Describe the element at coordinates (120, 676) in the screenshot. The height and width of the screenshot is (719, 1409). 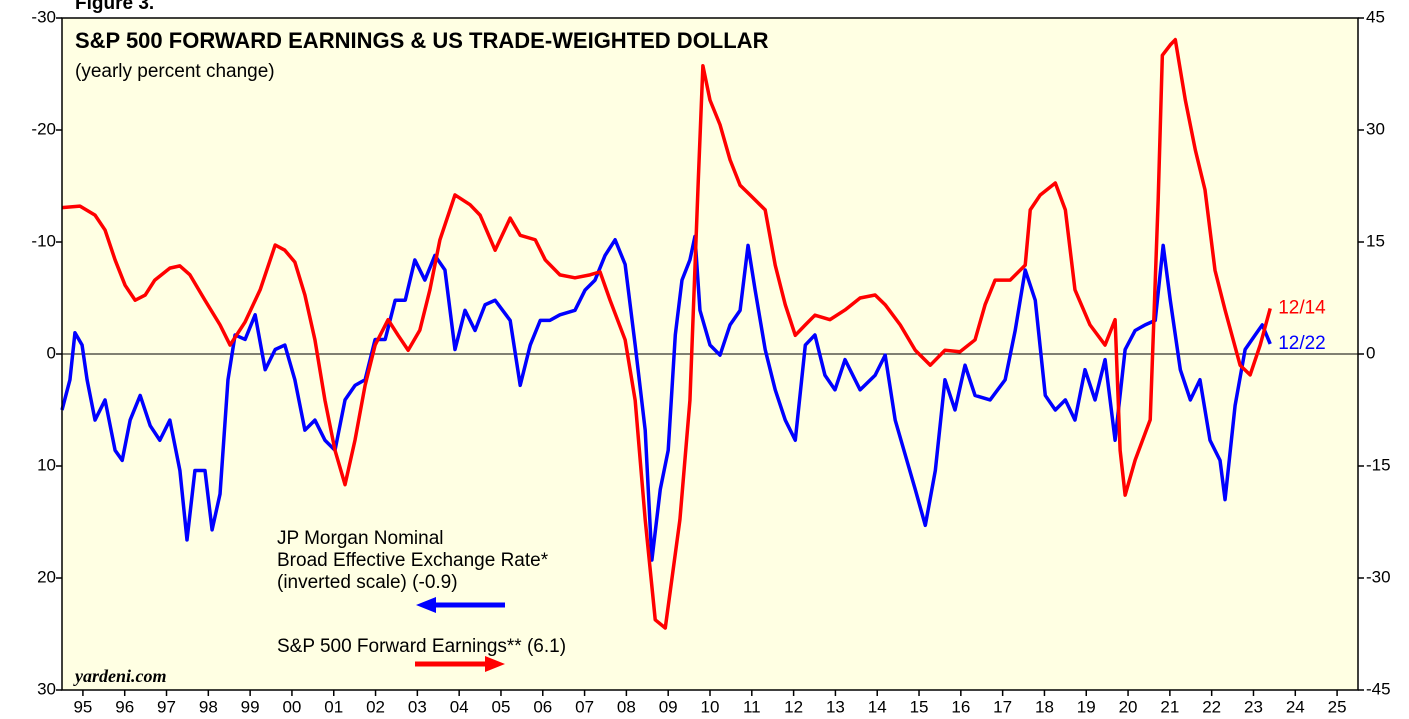
I see `source: yardeni.com` at that location.